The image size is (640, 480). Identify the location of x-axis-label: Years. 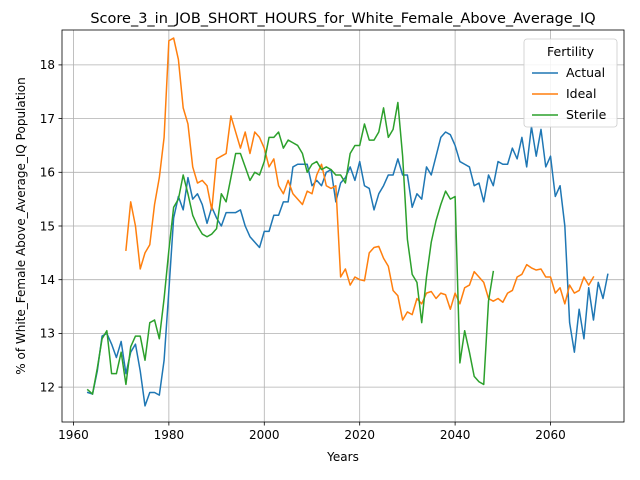
(342, 457).